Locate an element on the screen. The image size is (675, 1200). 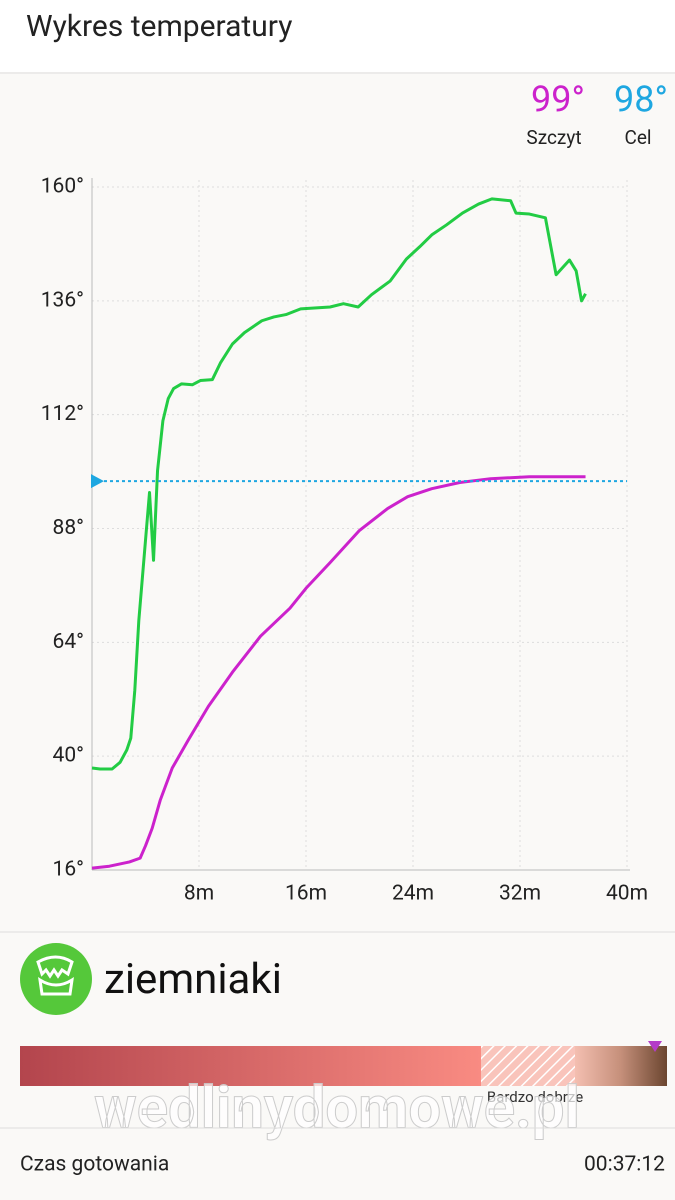
y-tick-label: 136° is located at coordinates (62, 300).